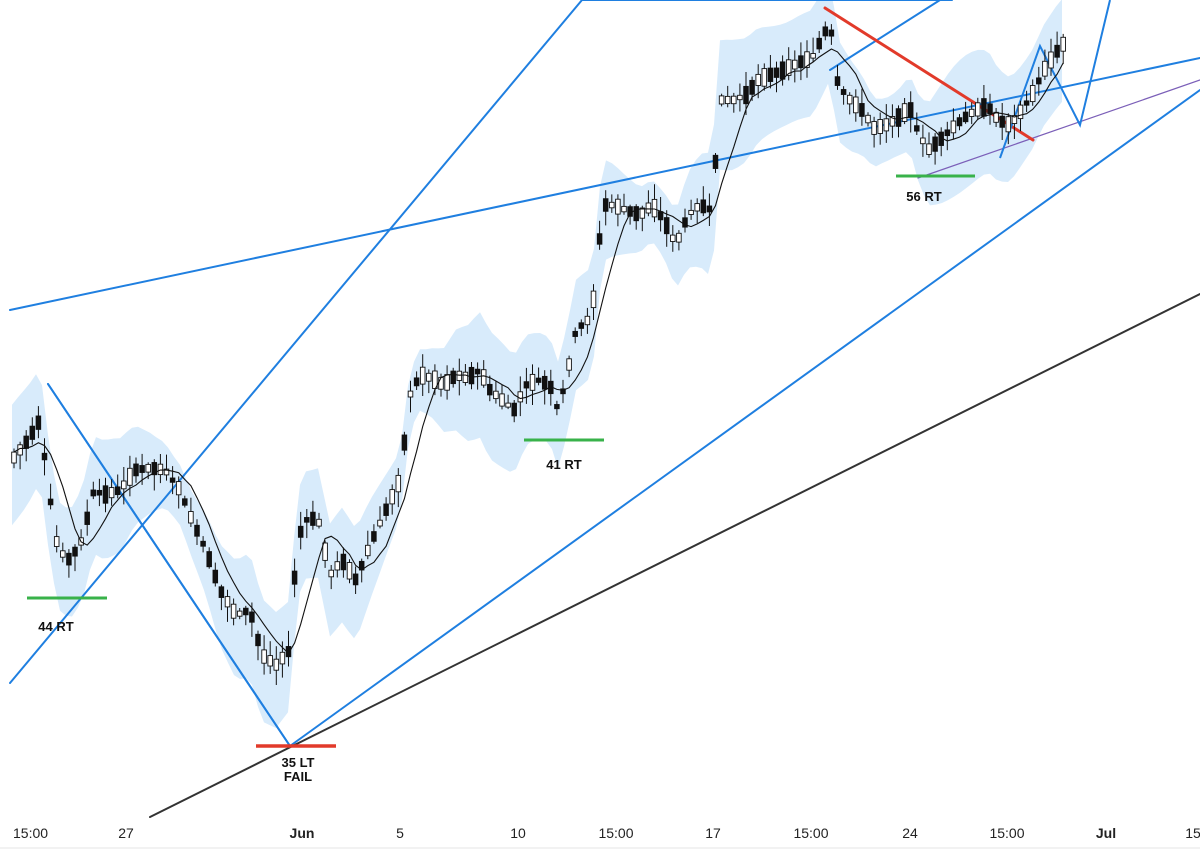 This screenshot has width=1200, height=860. What do you see at coordinates (615, 833) in the screenshot?
I see `x-tick-label: 15:00` at bounding box center [615, 833].